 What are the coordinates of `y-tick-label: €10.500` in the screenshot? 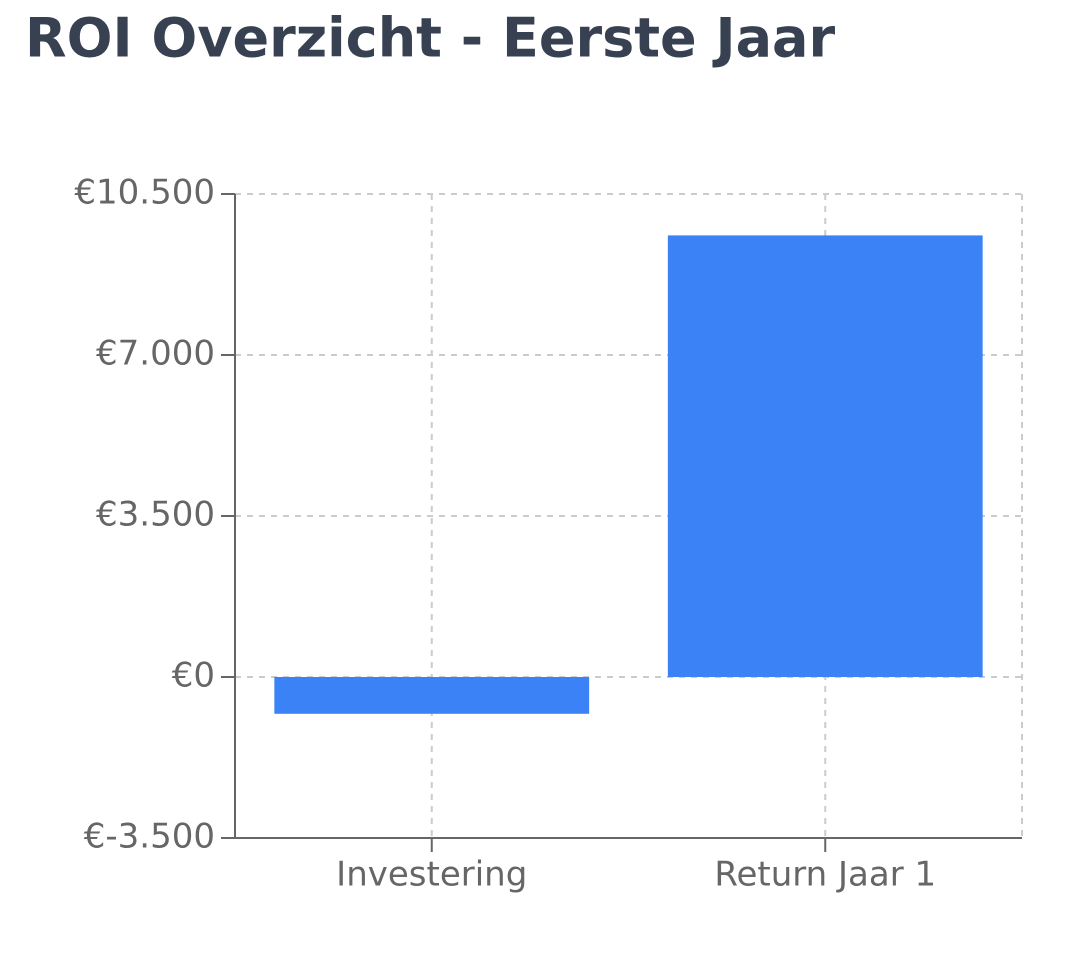 It's located at (144, 193).